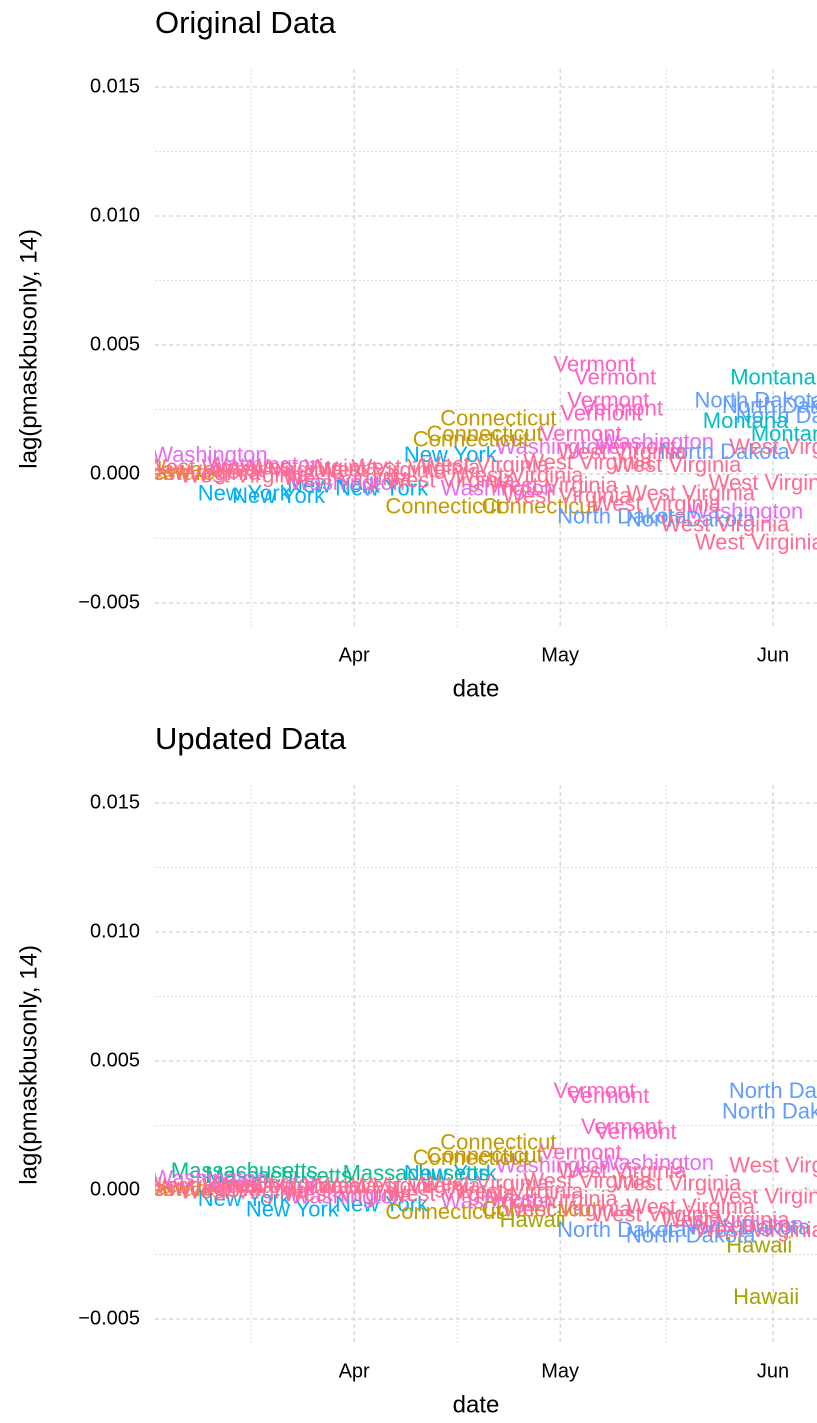  What do you see at coordinates (109, 602) in the screenshot?
I see `y-tick-label: −0.005` at bounding box center [109, 602].